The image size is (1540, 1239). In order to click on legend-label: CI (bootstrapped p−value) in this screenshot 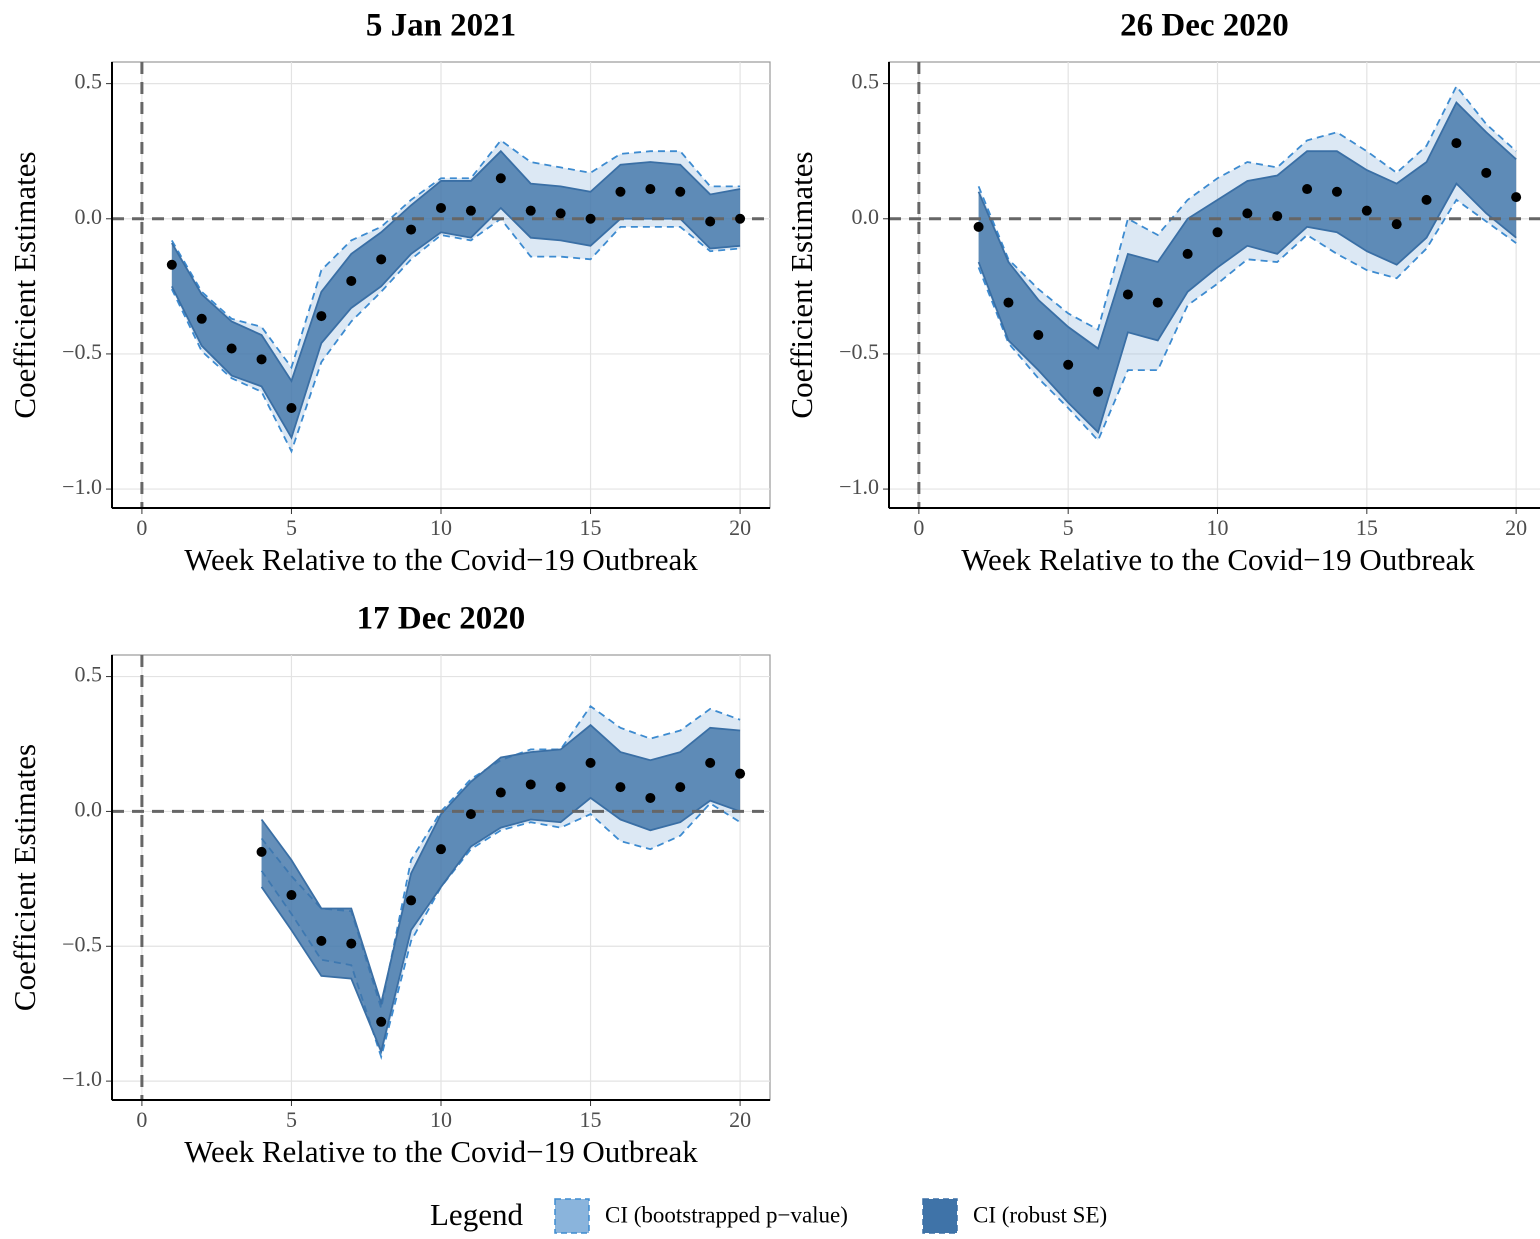, I will do `click(726, 1214)`.